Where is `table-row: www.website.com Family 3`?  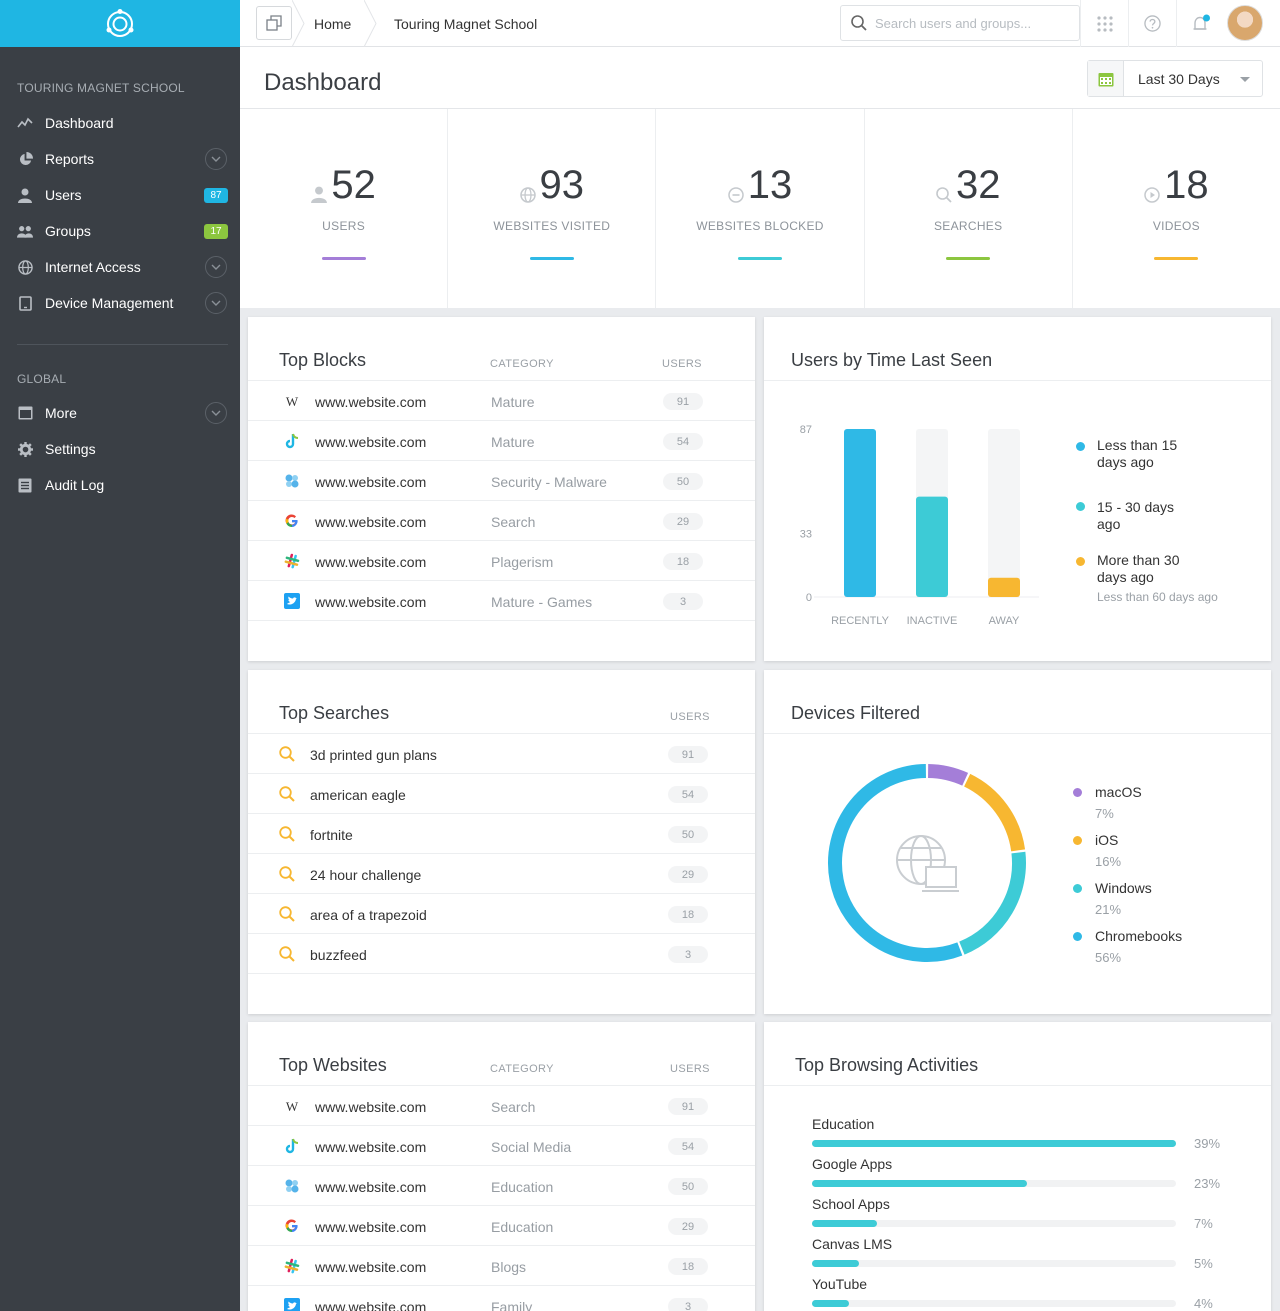
table-row: www.website.com Family 3 is located at coordinates (501, 1298).